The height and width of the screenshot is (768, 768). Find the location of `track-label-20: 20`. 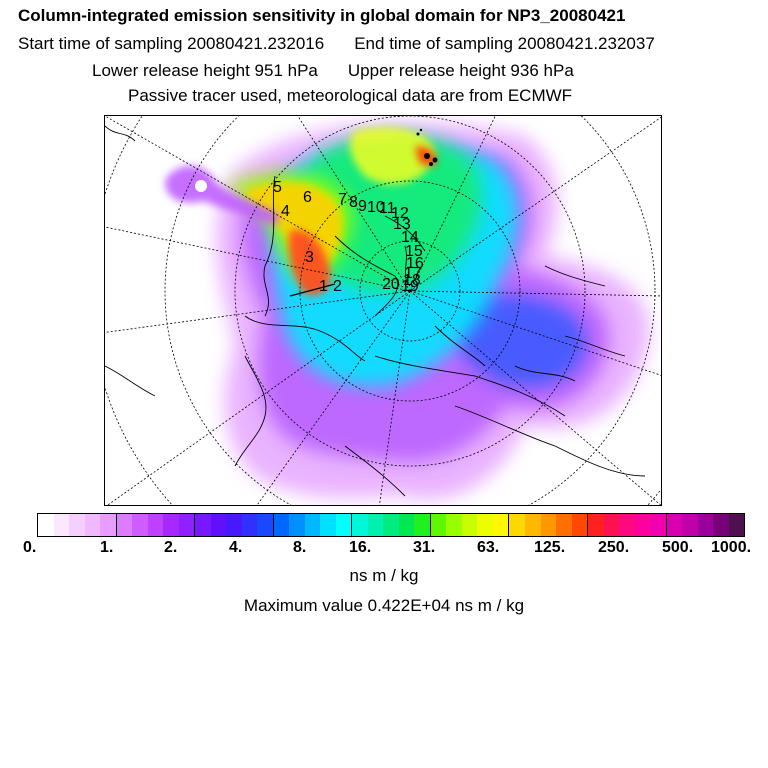

track-label-20: 20 is located at coordinates (391, 284).